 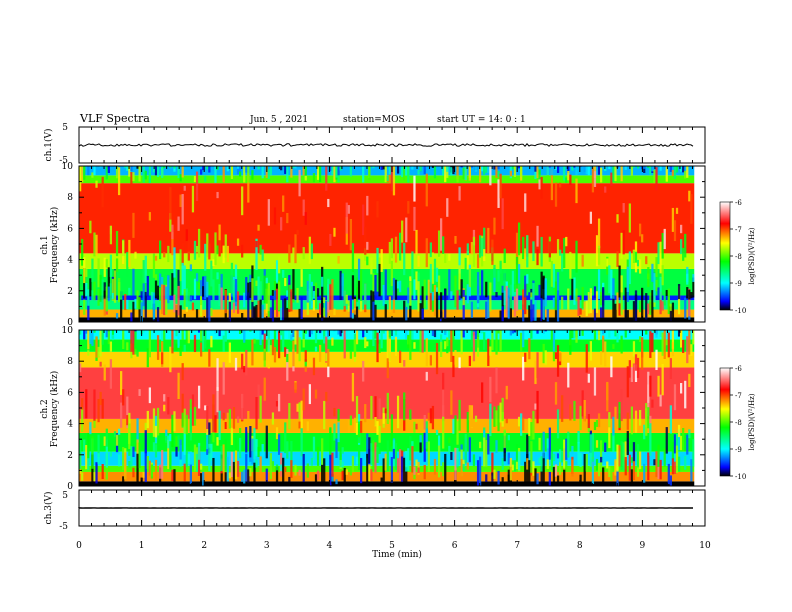 What do you see at coordinates (738, 396) in the screenshot?
I see `colorbar-tick-label: -7` at bounding box center [738, 396].